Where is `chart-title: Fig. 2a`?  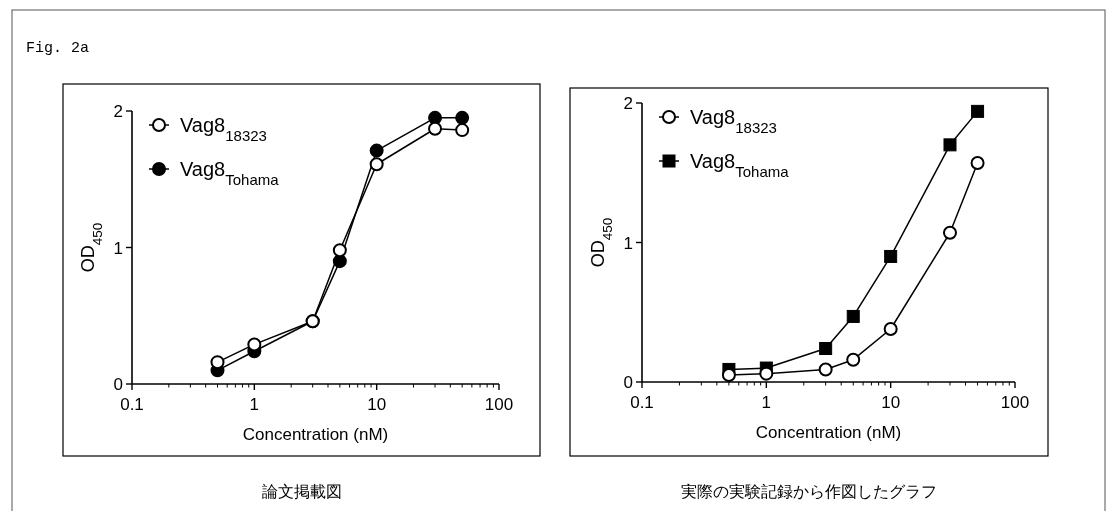 chart-title: Fig. 2a is located at coordinates (58, 48).